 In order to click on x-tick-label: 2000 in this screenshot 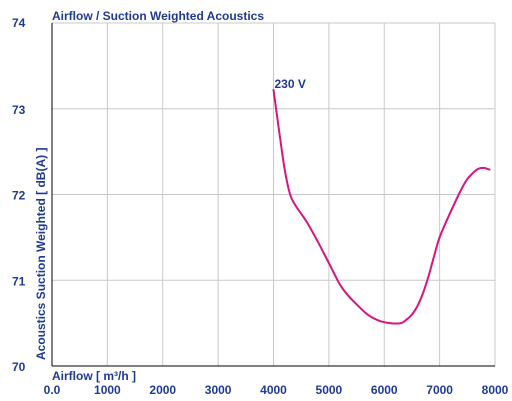, I will do `click(162, 390)`.